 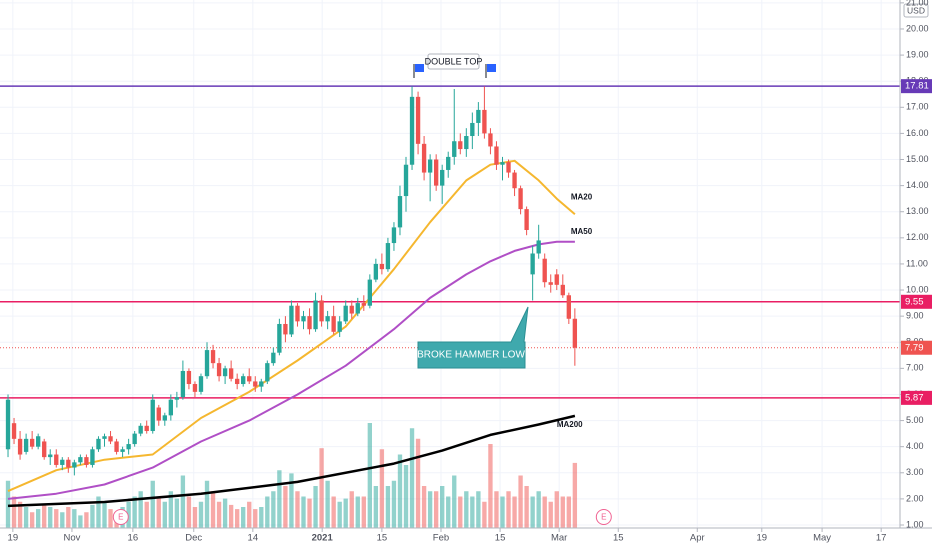 What do you see at coordinates (570, 424) in the screenshot?
I see `ma-label: MA200` at bounding box center [570, 424].